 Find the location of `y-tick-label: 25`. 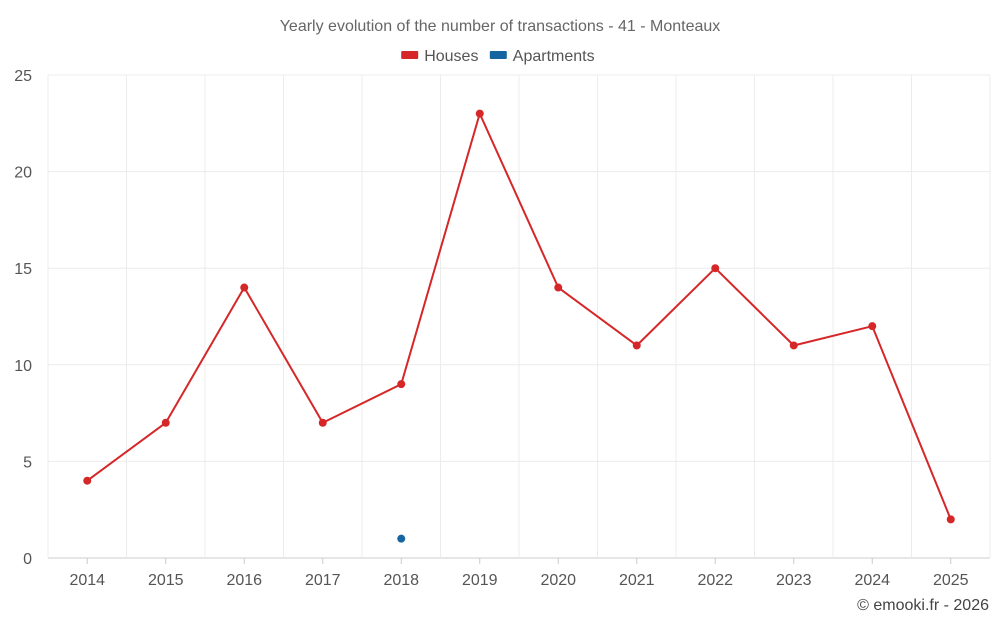

y-tick-label: 25 is located at coordinates (23, 76).